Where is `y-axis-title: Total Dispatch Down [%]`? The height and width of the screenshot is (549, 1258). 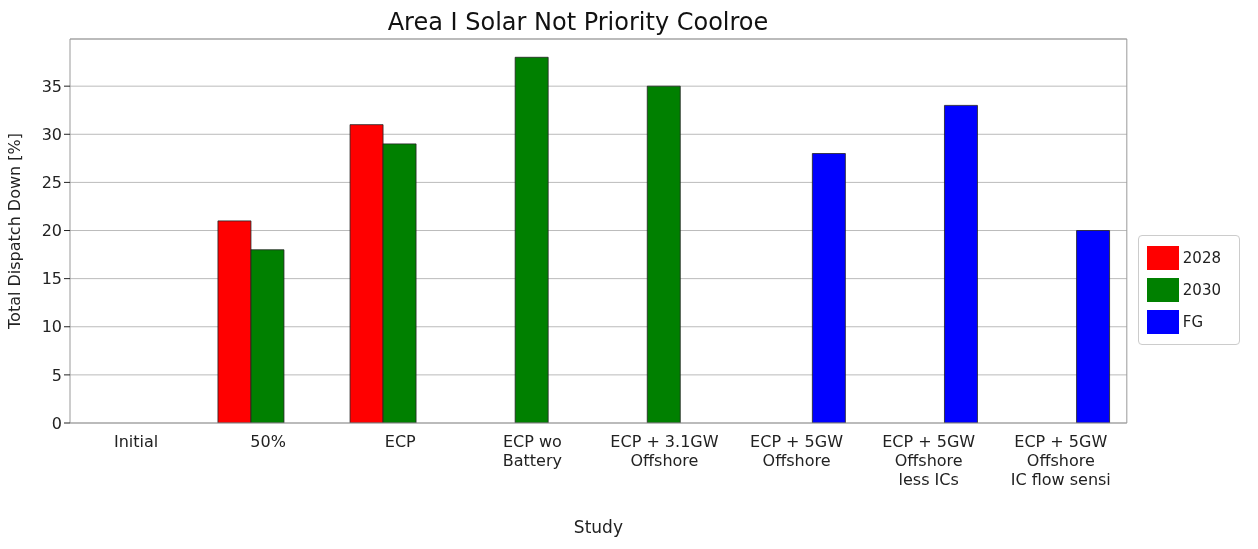 y-axis-title: Total Dispatch Down [%] is located at coordinates (14, 231).